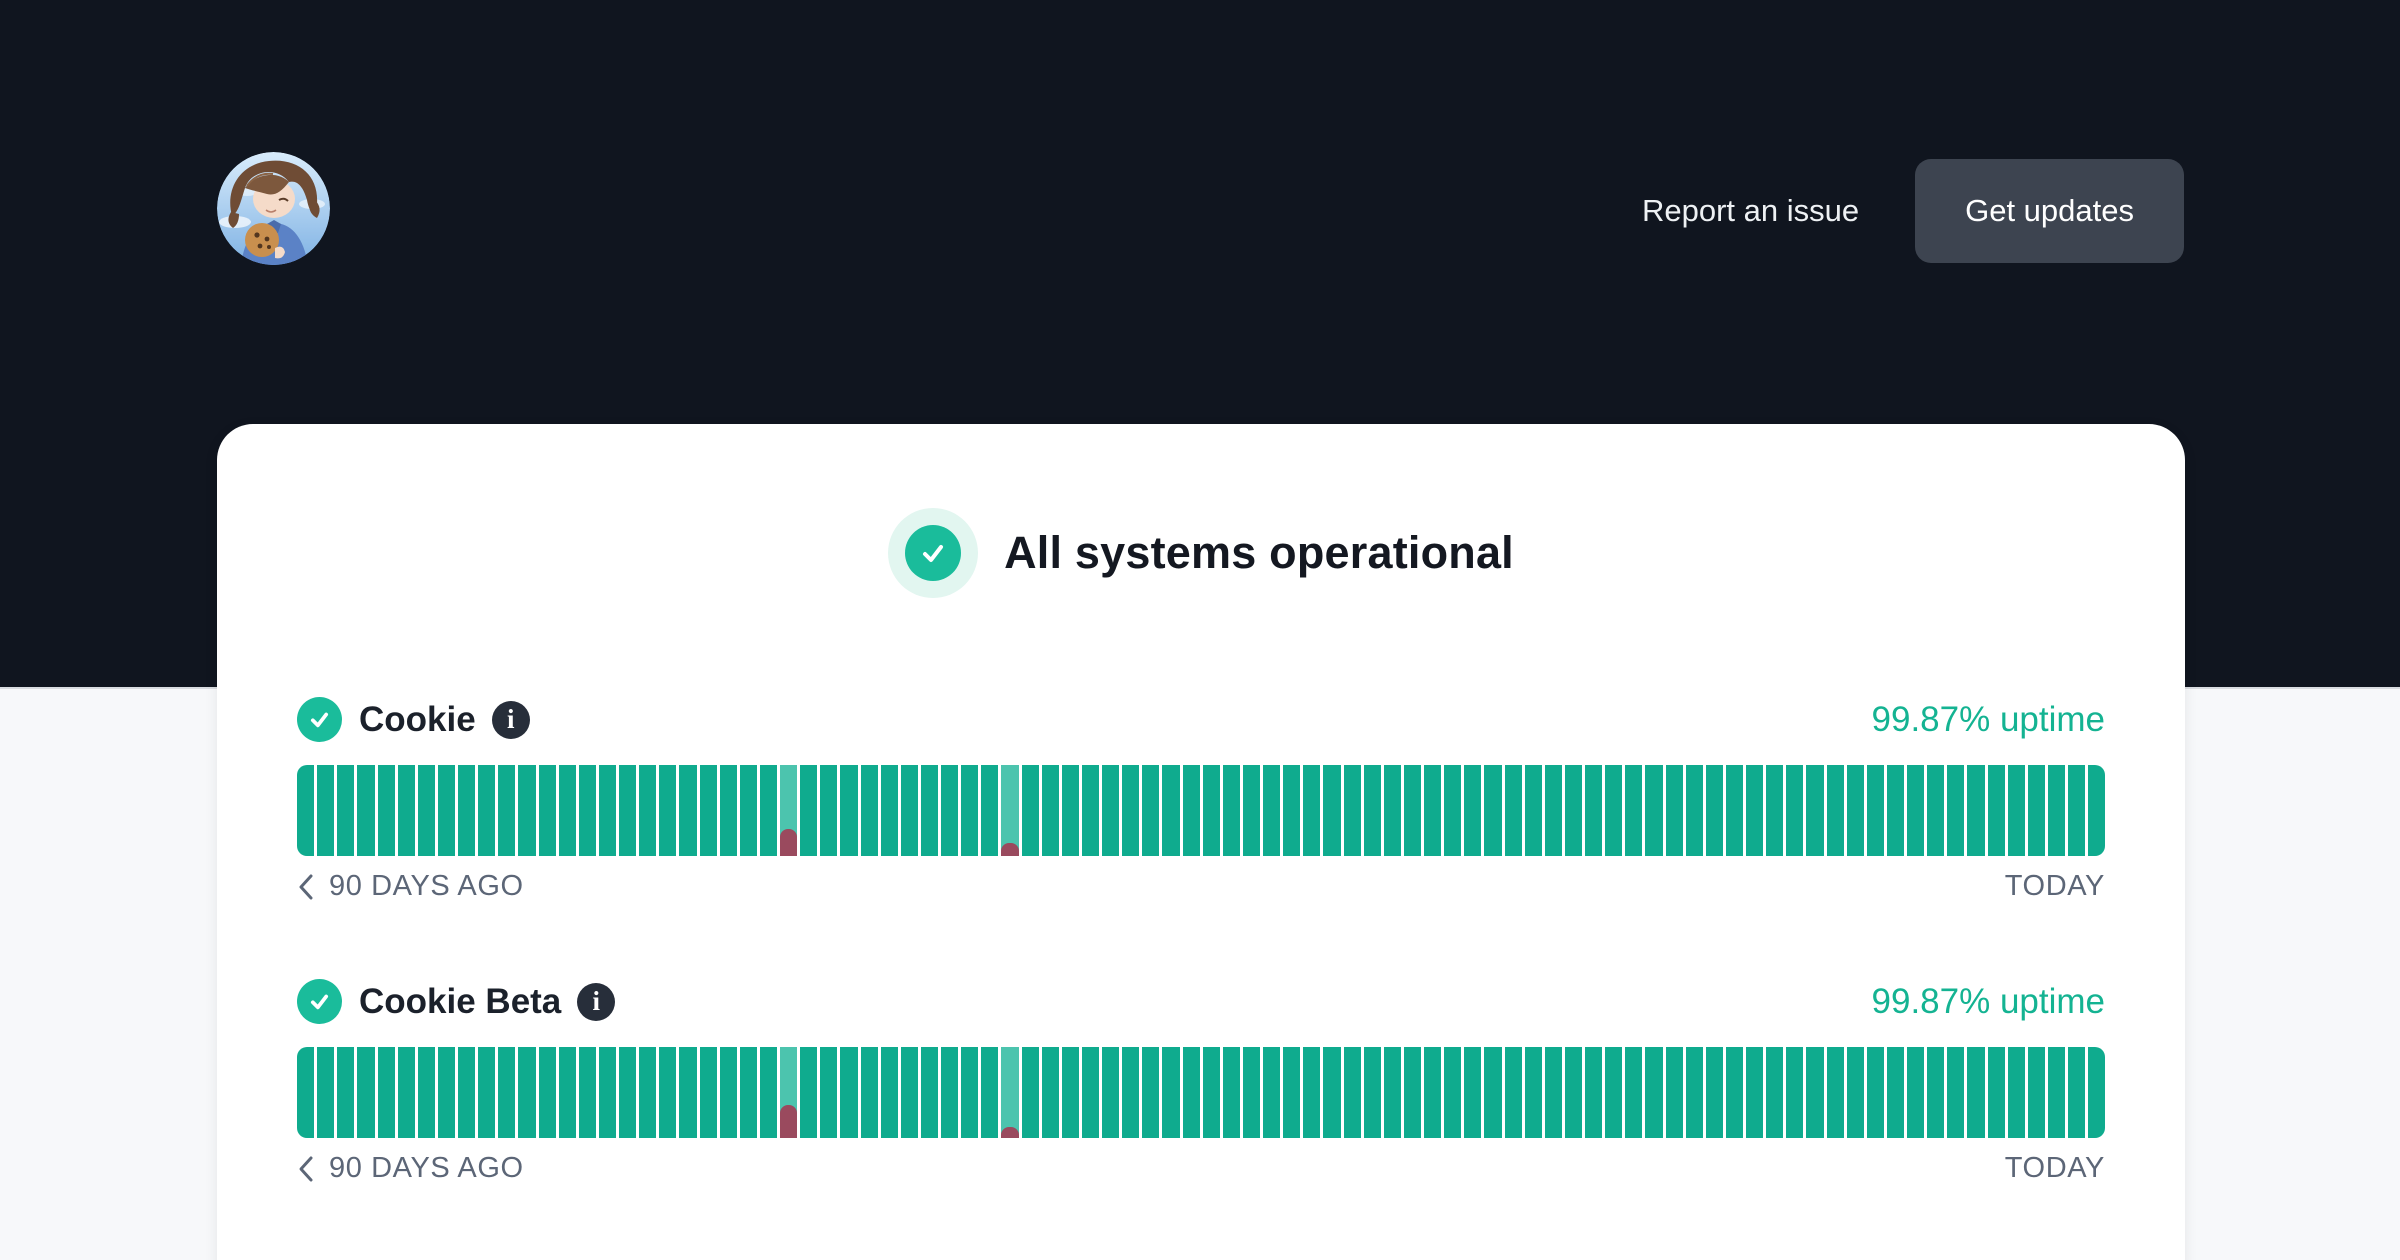 This screenshot has width=2400, height=1260. I want to click on get-updates-button: Get updates, so click(2049, 211).